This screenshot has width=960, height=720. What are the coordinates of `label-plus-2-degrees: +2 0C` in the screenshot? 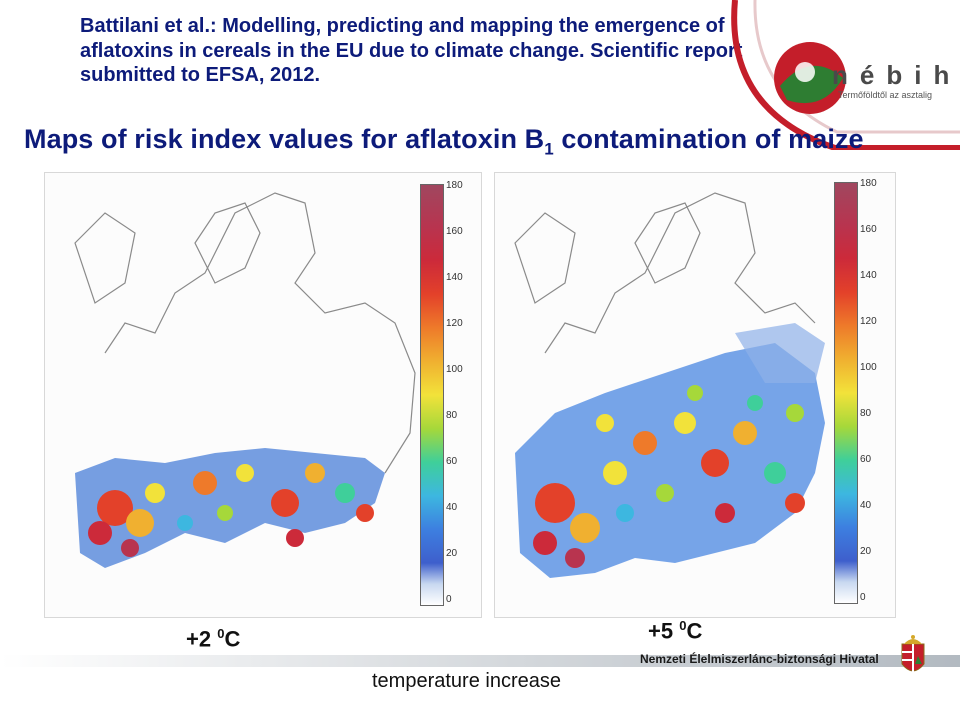 It's located at (213, 639).